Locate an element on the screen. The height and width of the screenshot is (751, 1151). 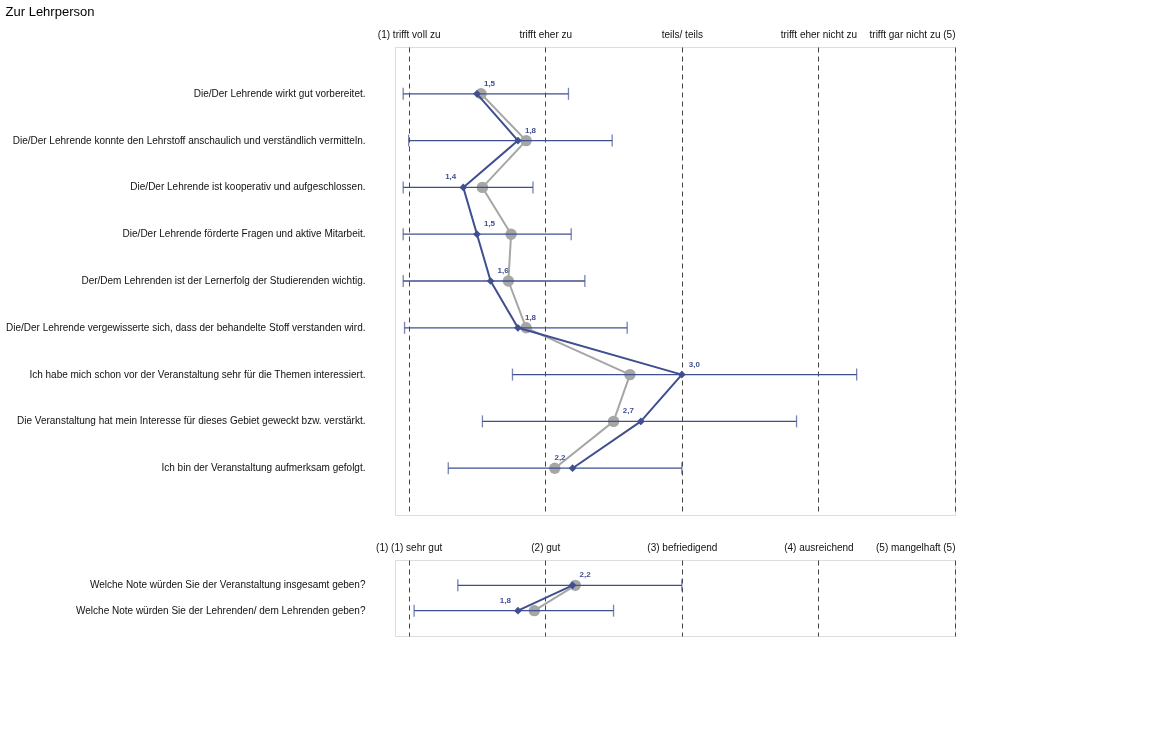
x-tick-label: (5) mangelhaft (5) is located at coordinates (916, 547).